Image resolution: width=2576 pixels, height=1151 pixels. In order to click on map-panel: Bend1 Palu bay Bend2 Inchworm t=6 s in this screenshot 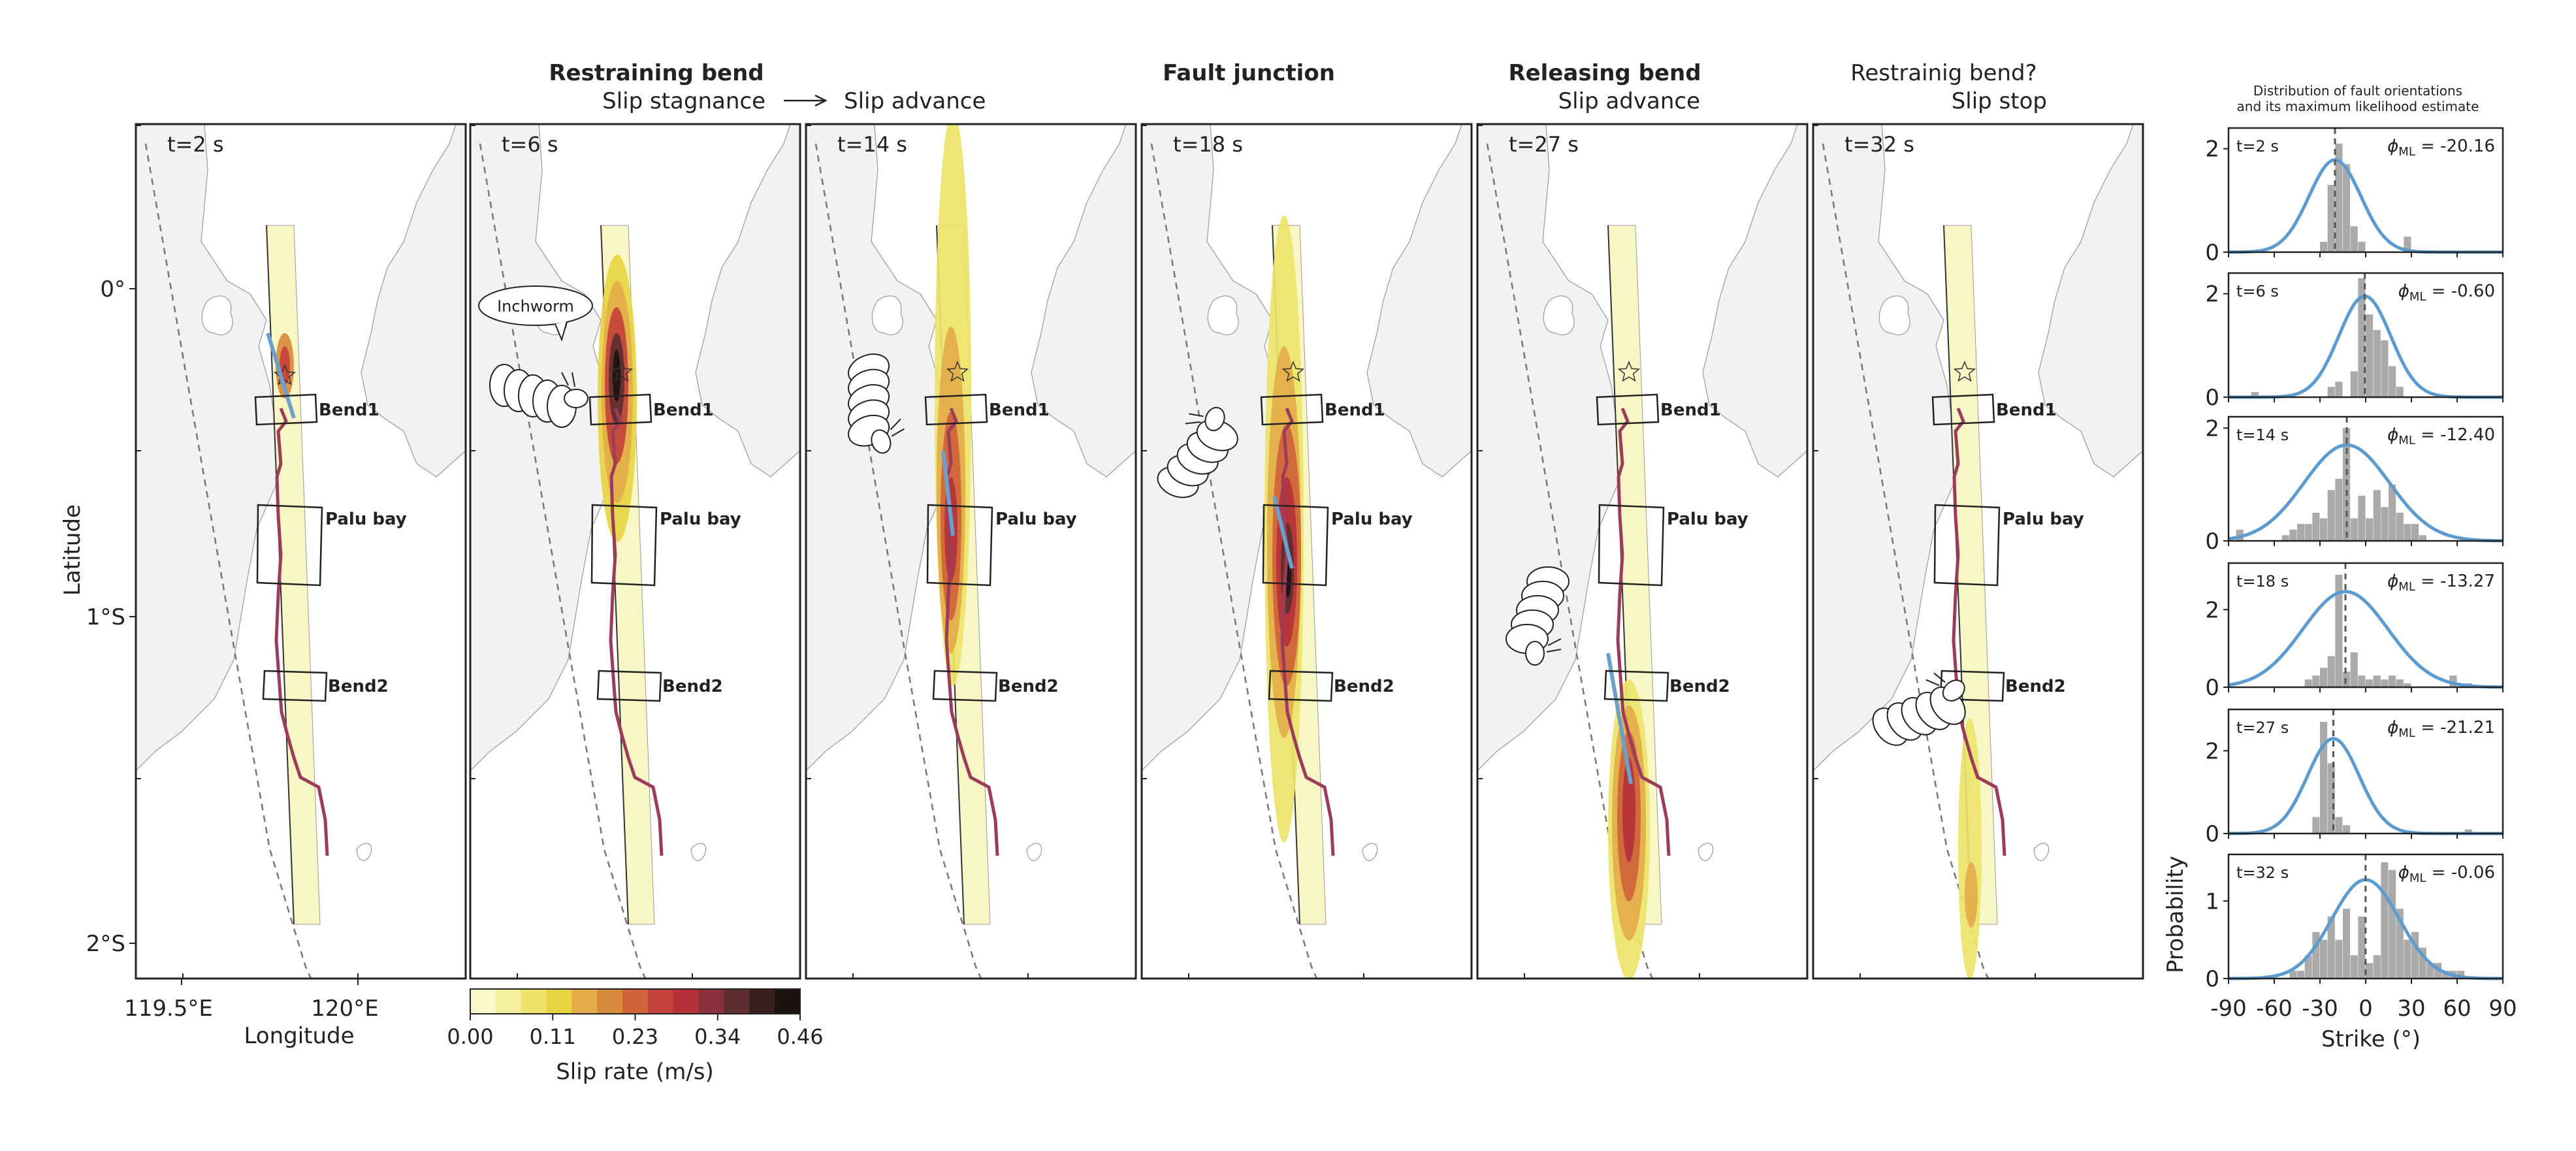, I will do `click(635, 551)`.